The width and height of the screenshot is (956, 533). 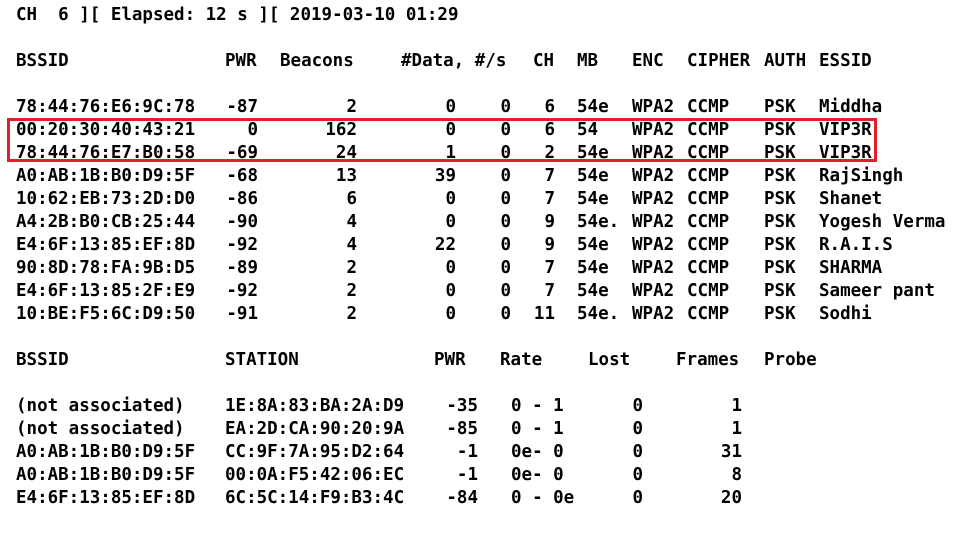 I want to click on ap-cell-bssid: 10:62:EB:73:2D:D0, so click(x=106, y=199).